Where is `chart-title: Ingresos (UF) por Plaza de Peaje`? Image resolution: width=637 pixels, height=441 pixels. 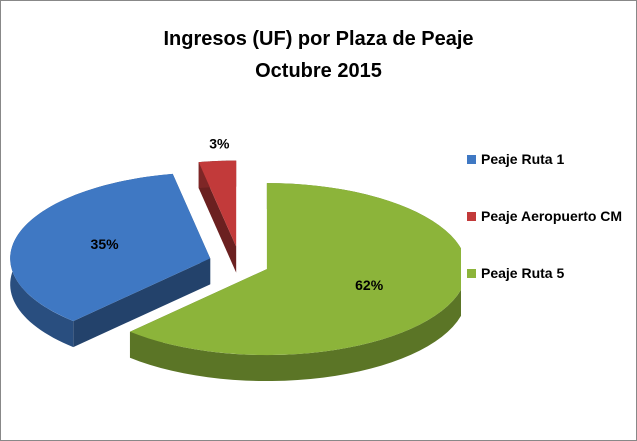 chart-title: Ingresos (UF) por Plaza de Peaje is located at coordinates (318, 39).